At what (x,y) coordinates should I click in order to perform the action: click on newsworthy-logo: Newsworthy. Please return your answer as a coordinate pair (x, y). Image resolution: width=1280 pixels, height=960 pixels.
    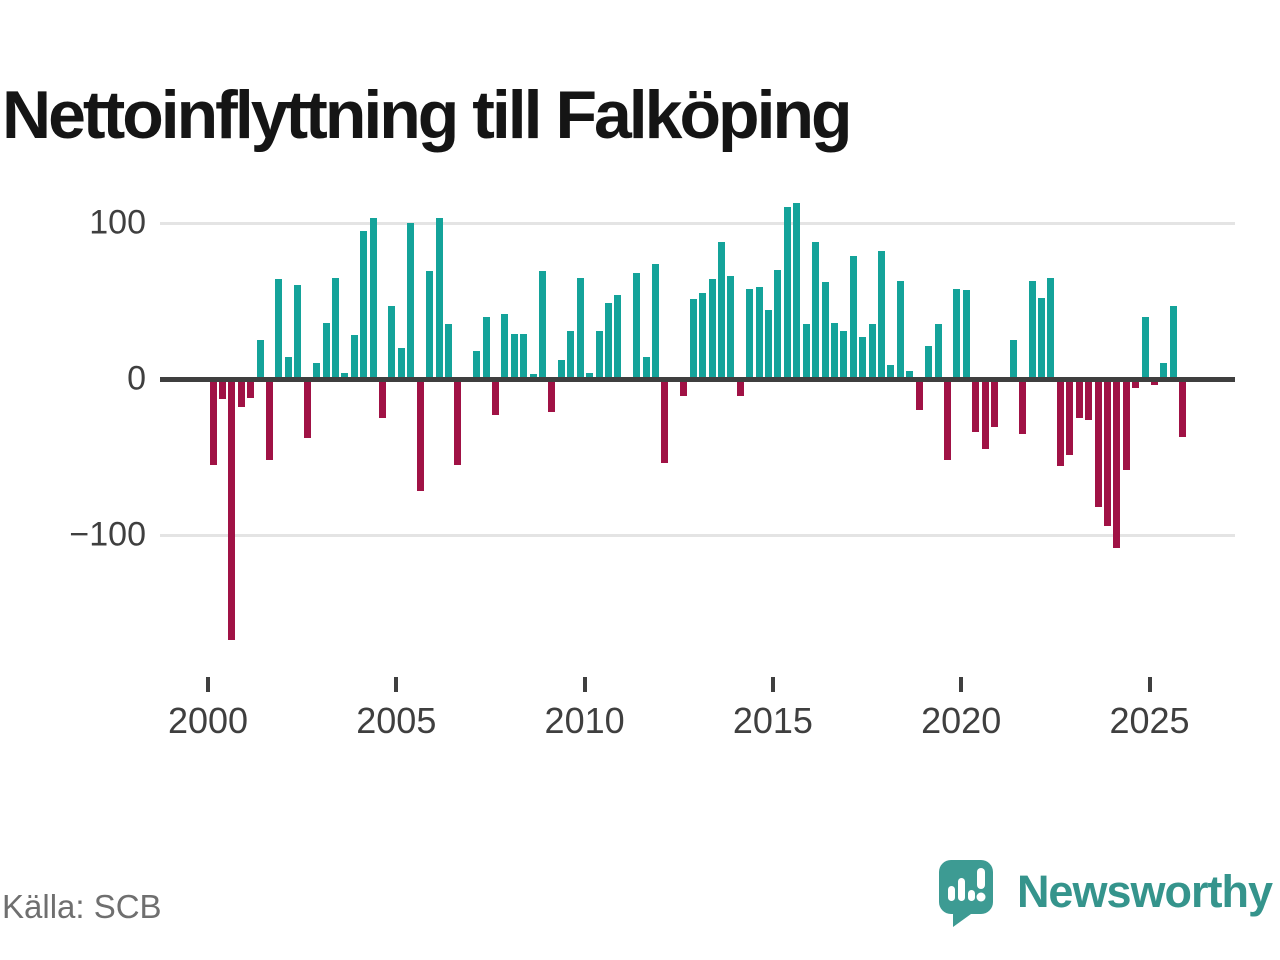
    Looking at the image, I should click on (1105, 895).